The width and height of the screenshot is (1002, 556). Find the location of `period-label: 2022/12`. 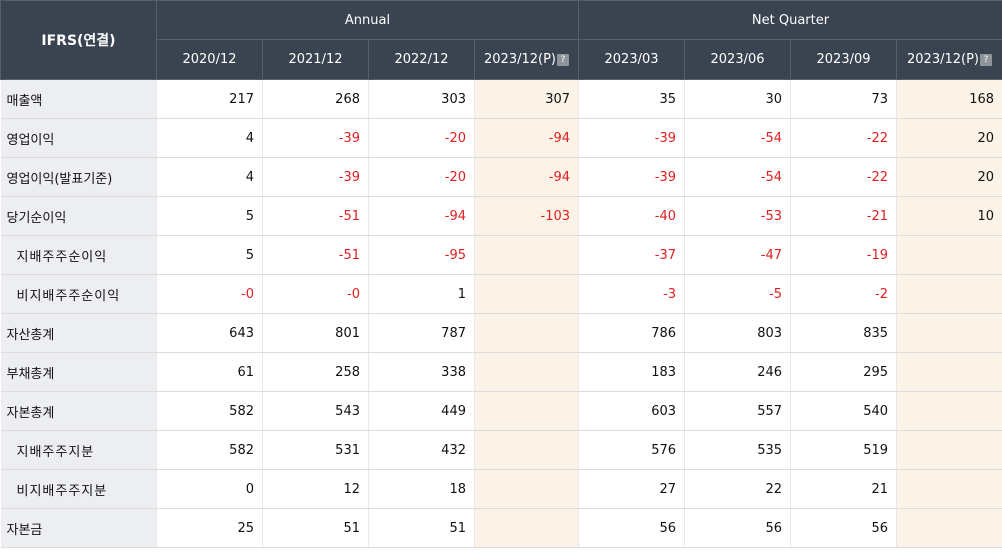

period-label: 2022/12 is located at coordinates (421, 59).